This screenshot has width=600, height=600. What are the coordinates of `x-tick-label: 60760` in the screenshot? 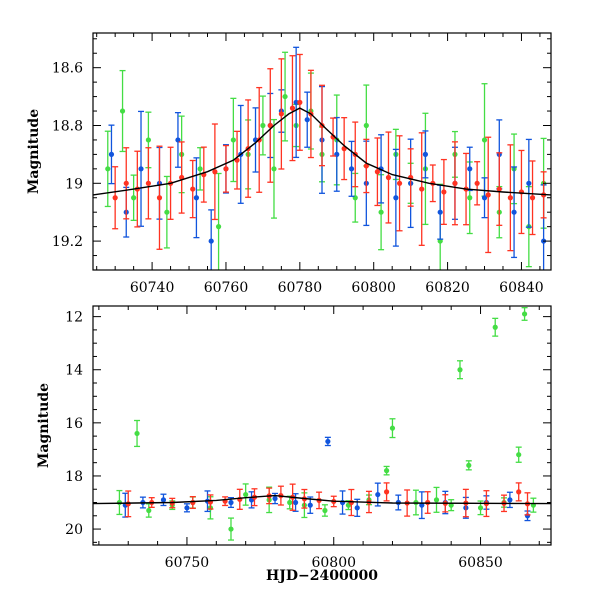 It's located at (226, 288).